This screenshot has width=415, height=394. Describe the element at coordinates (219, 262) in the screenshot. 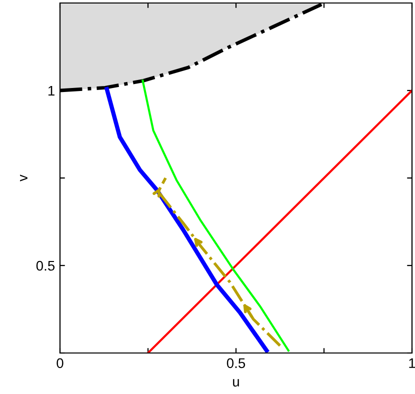

I see `line-series` at that location.